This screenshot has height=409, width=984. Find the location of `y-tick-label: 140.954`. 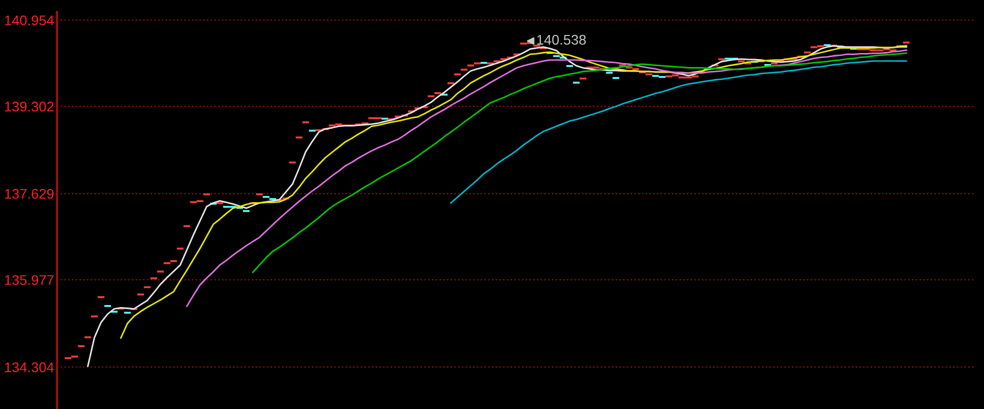

y-tick-label: 140.954 is located at coordinates (29, 20).